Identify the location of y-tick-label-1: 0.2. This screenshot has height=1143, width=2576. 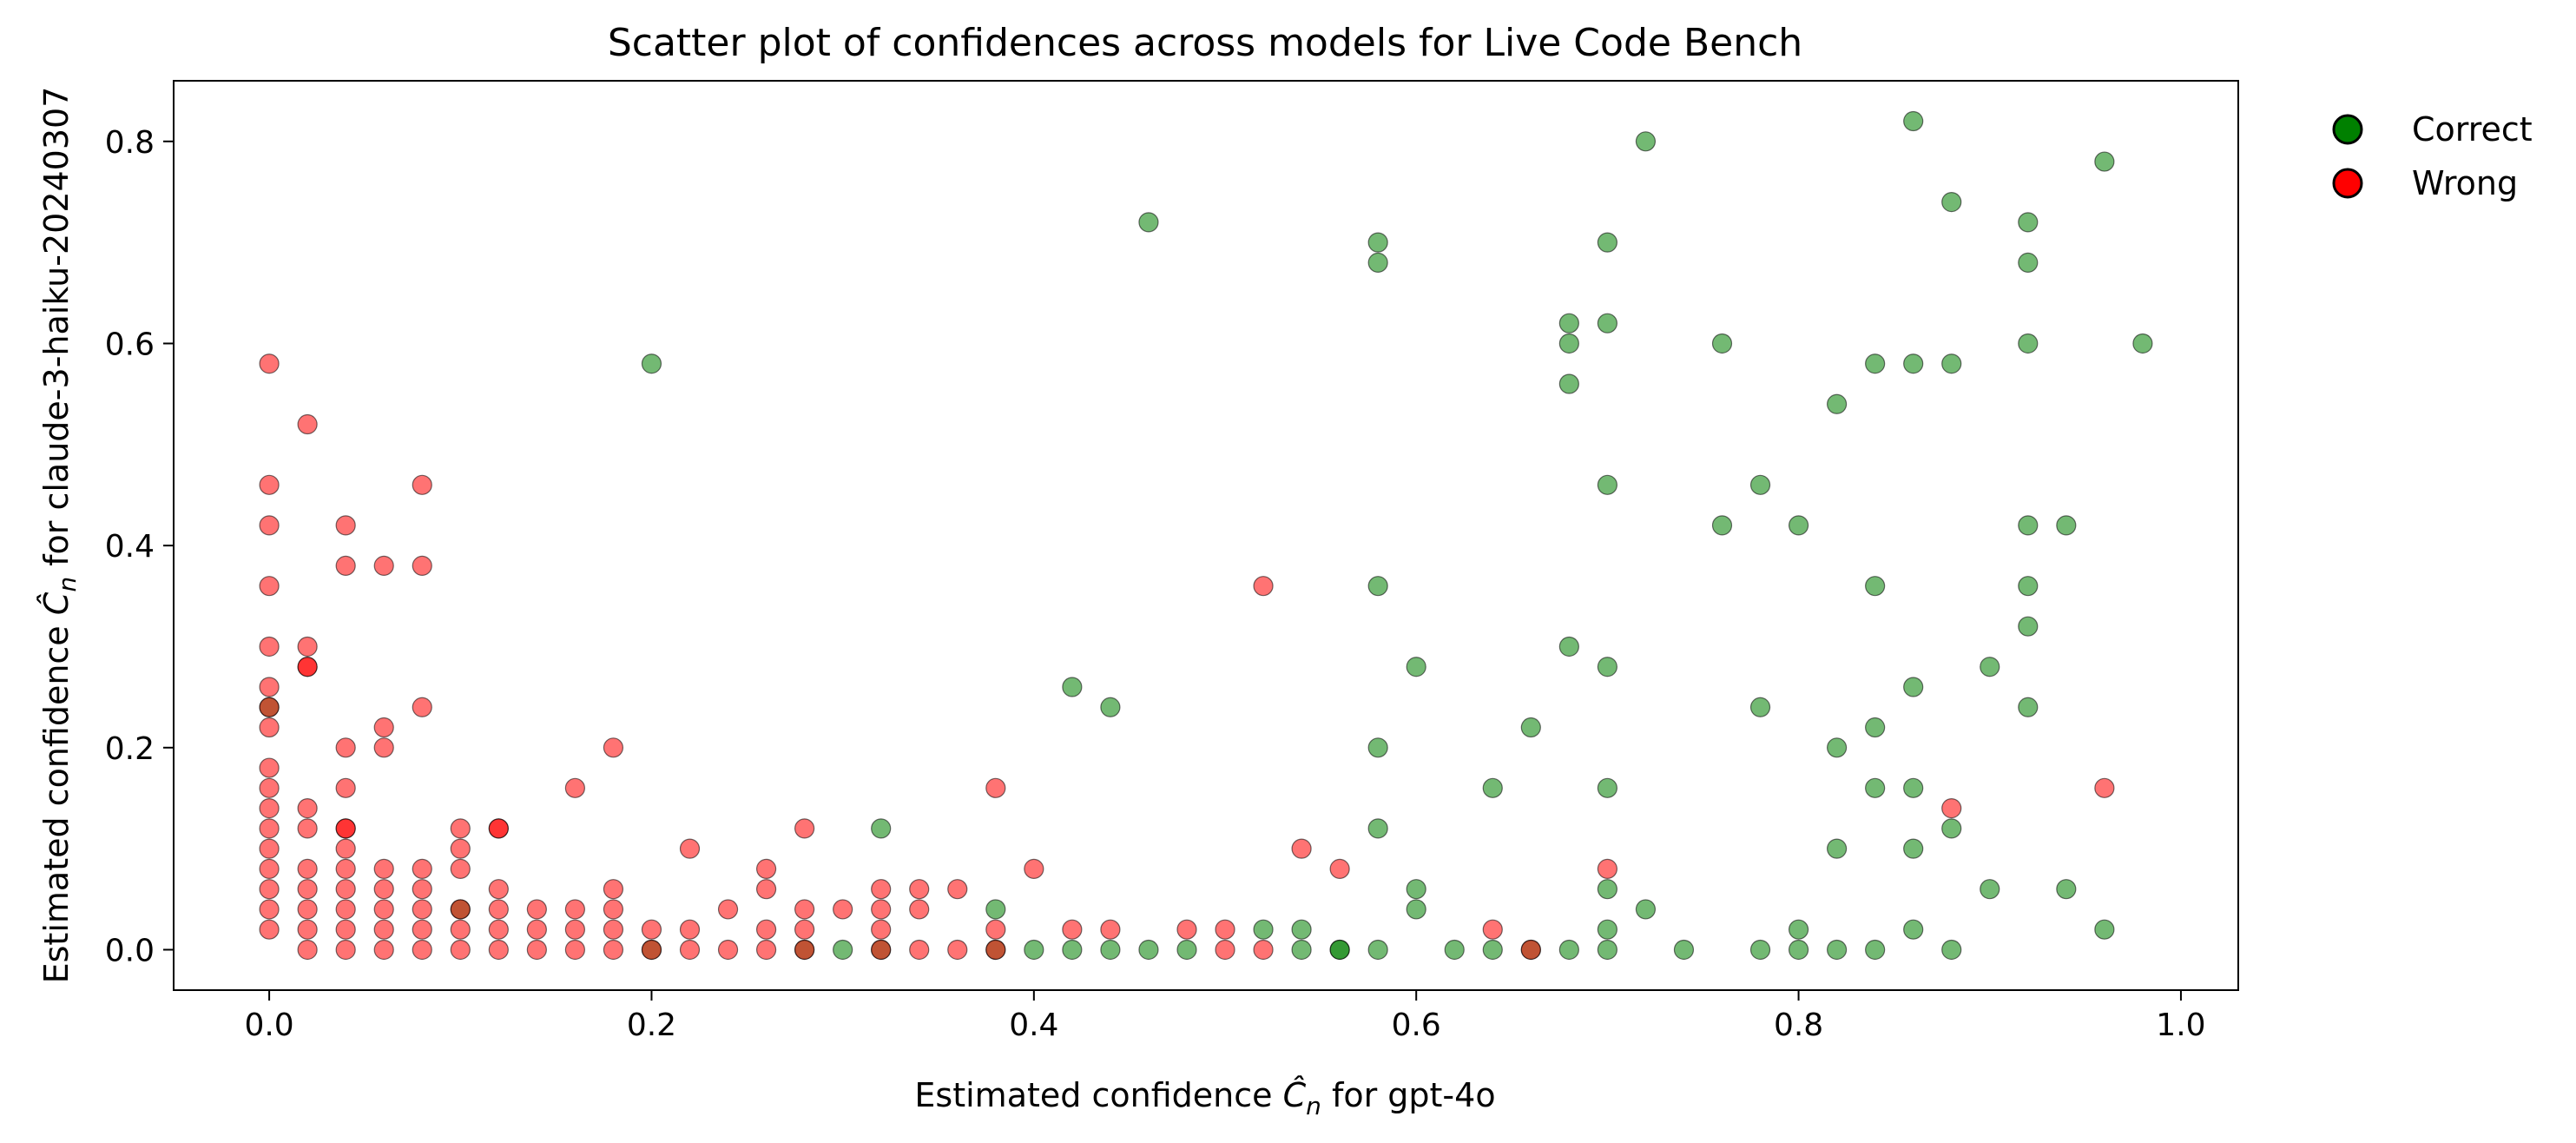
(130, 749).